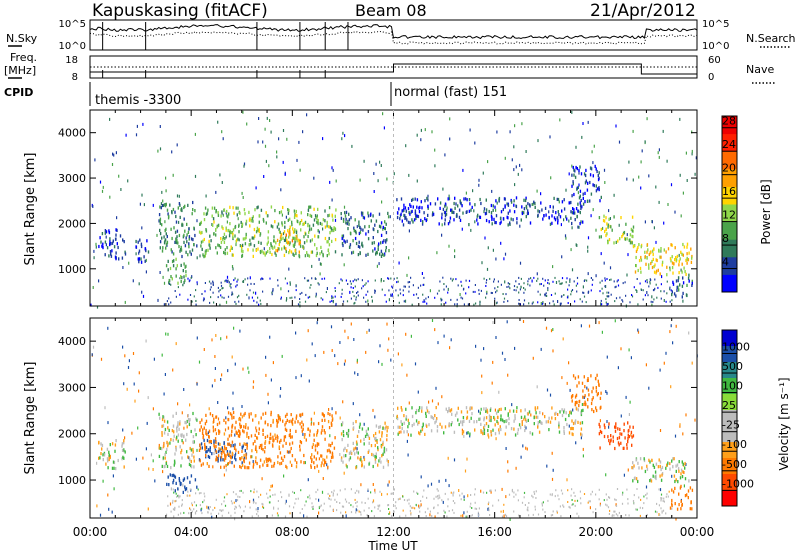  What do you see at coordinates (180, 11) in the screenshot?
I see `station-title: Kapuskasing (fitACF)` at bounding box center [180, 11].